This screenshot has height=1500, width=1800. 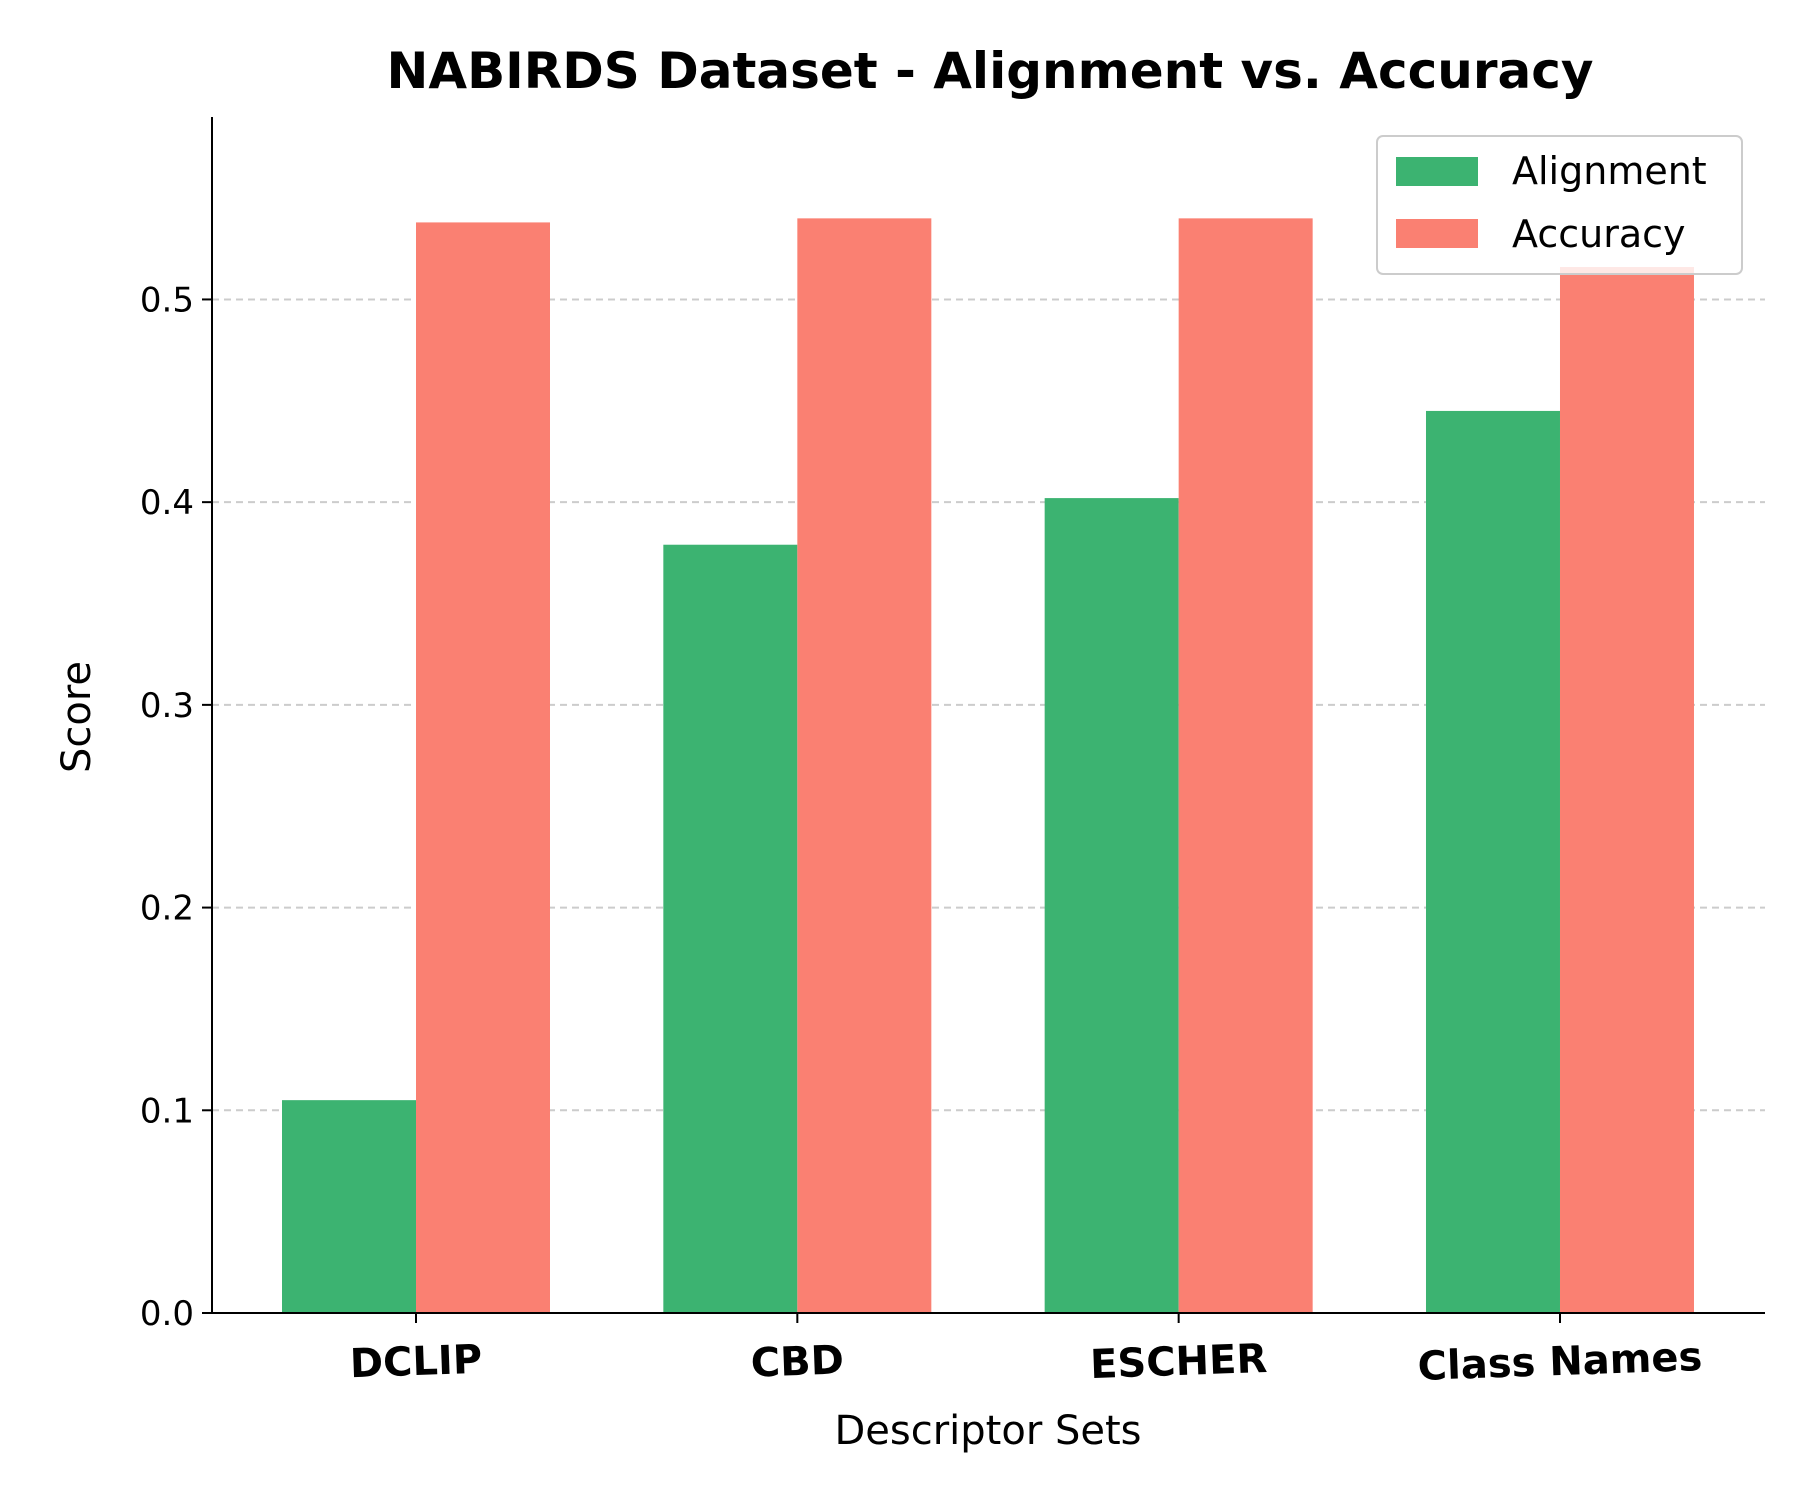 I want to click on legend-label-accuracy: Accuracy, so click(x=1599, y=234).